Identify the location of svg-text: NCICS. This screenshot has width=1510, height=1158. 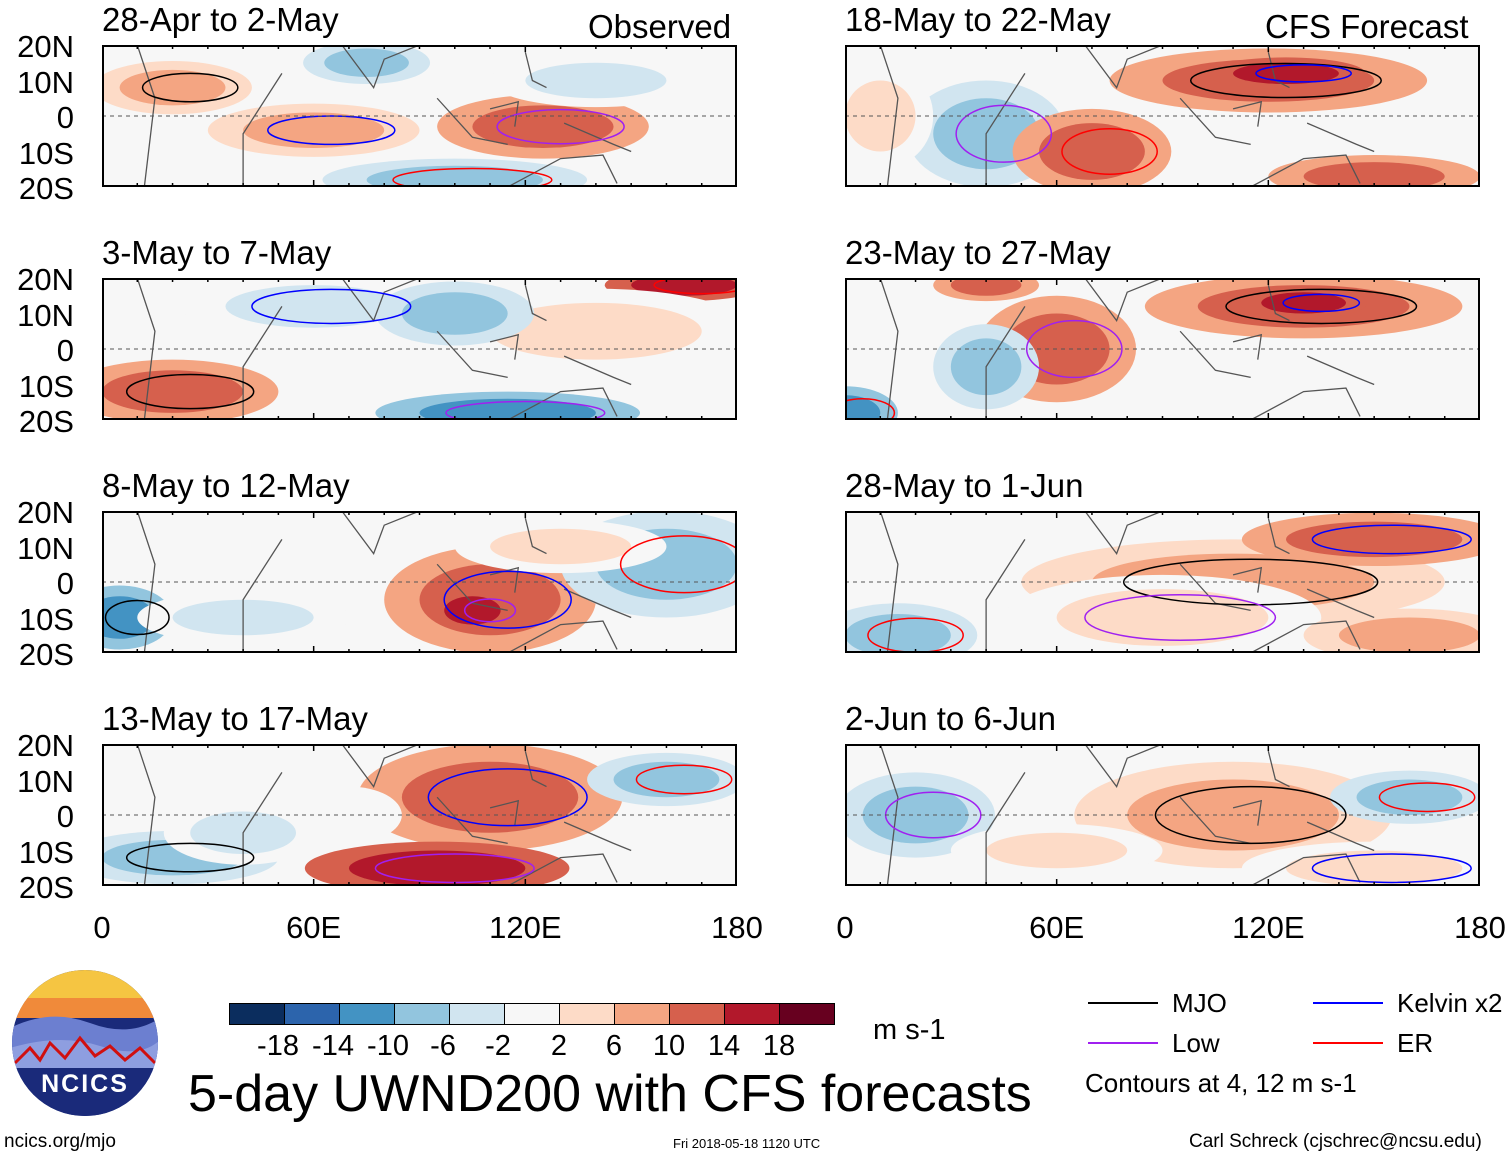
(85, 1084).